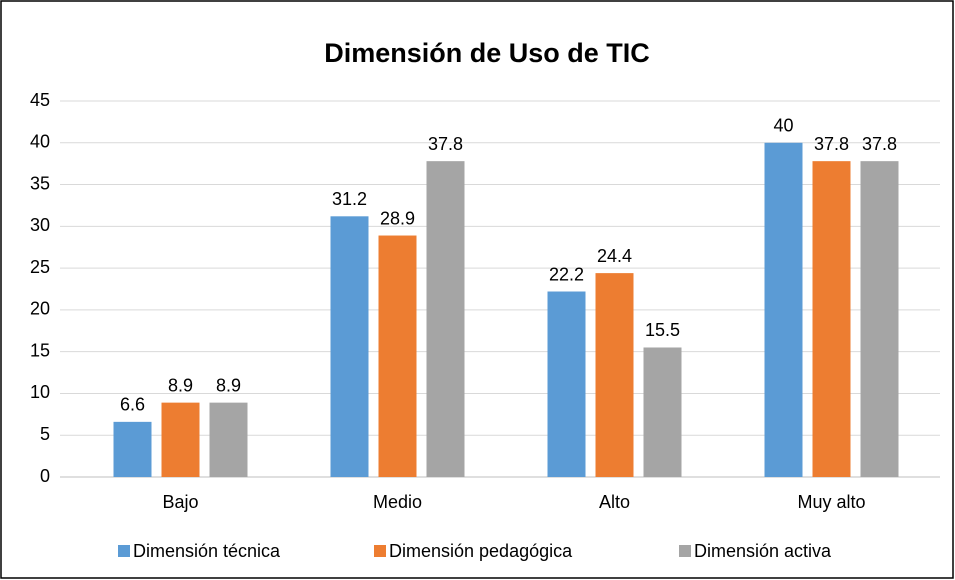 The height and width of the screenshot is (580, 955). I want to click on value-label: 40, so click(783, 126).